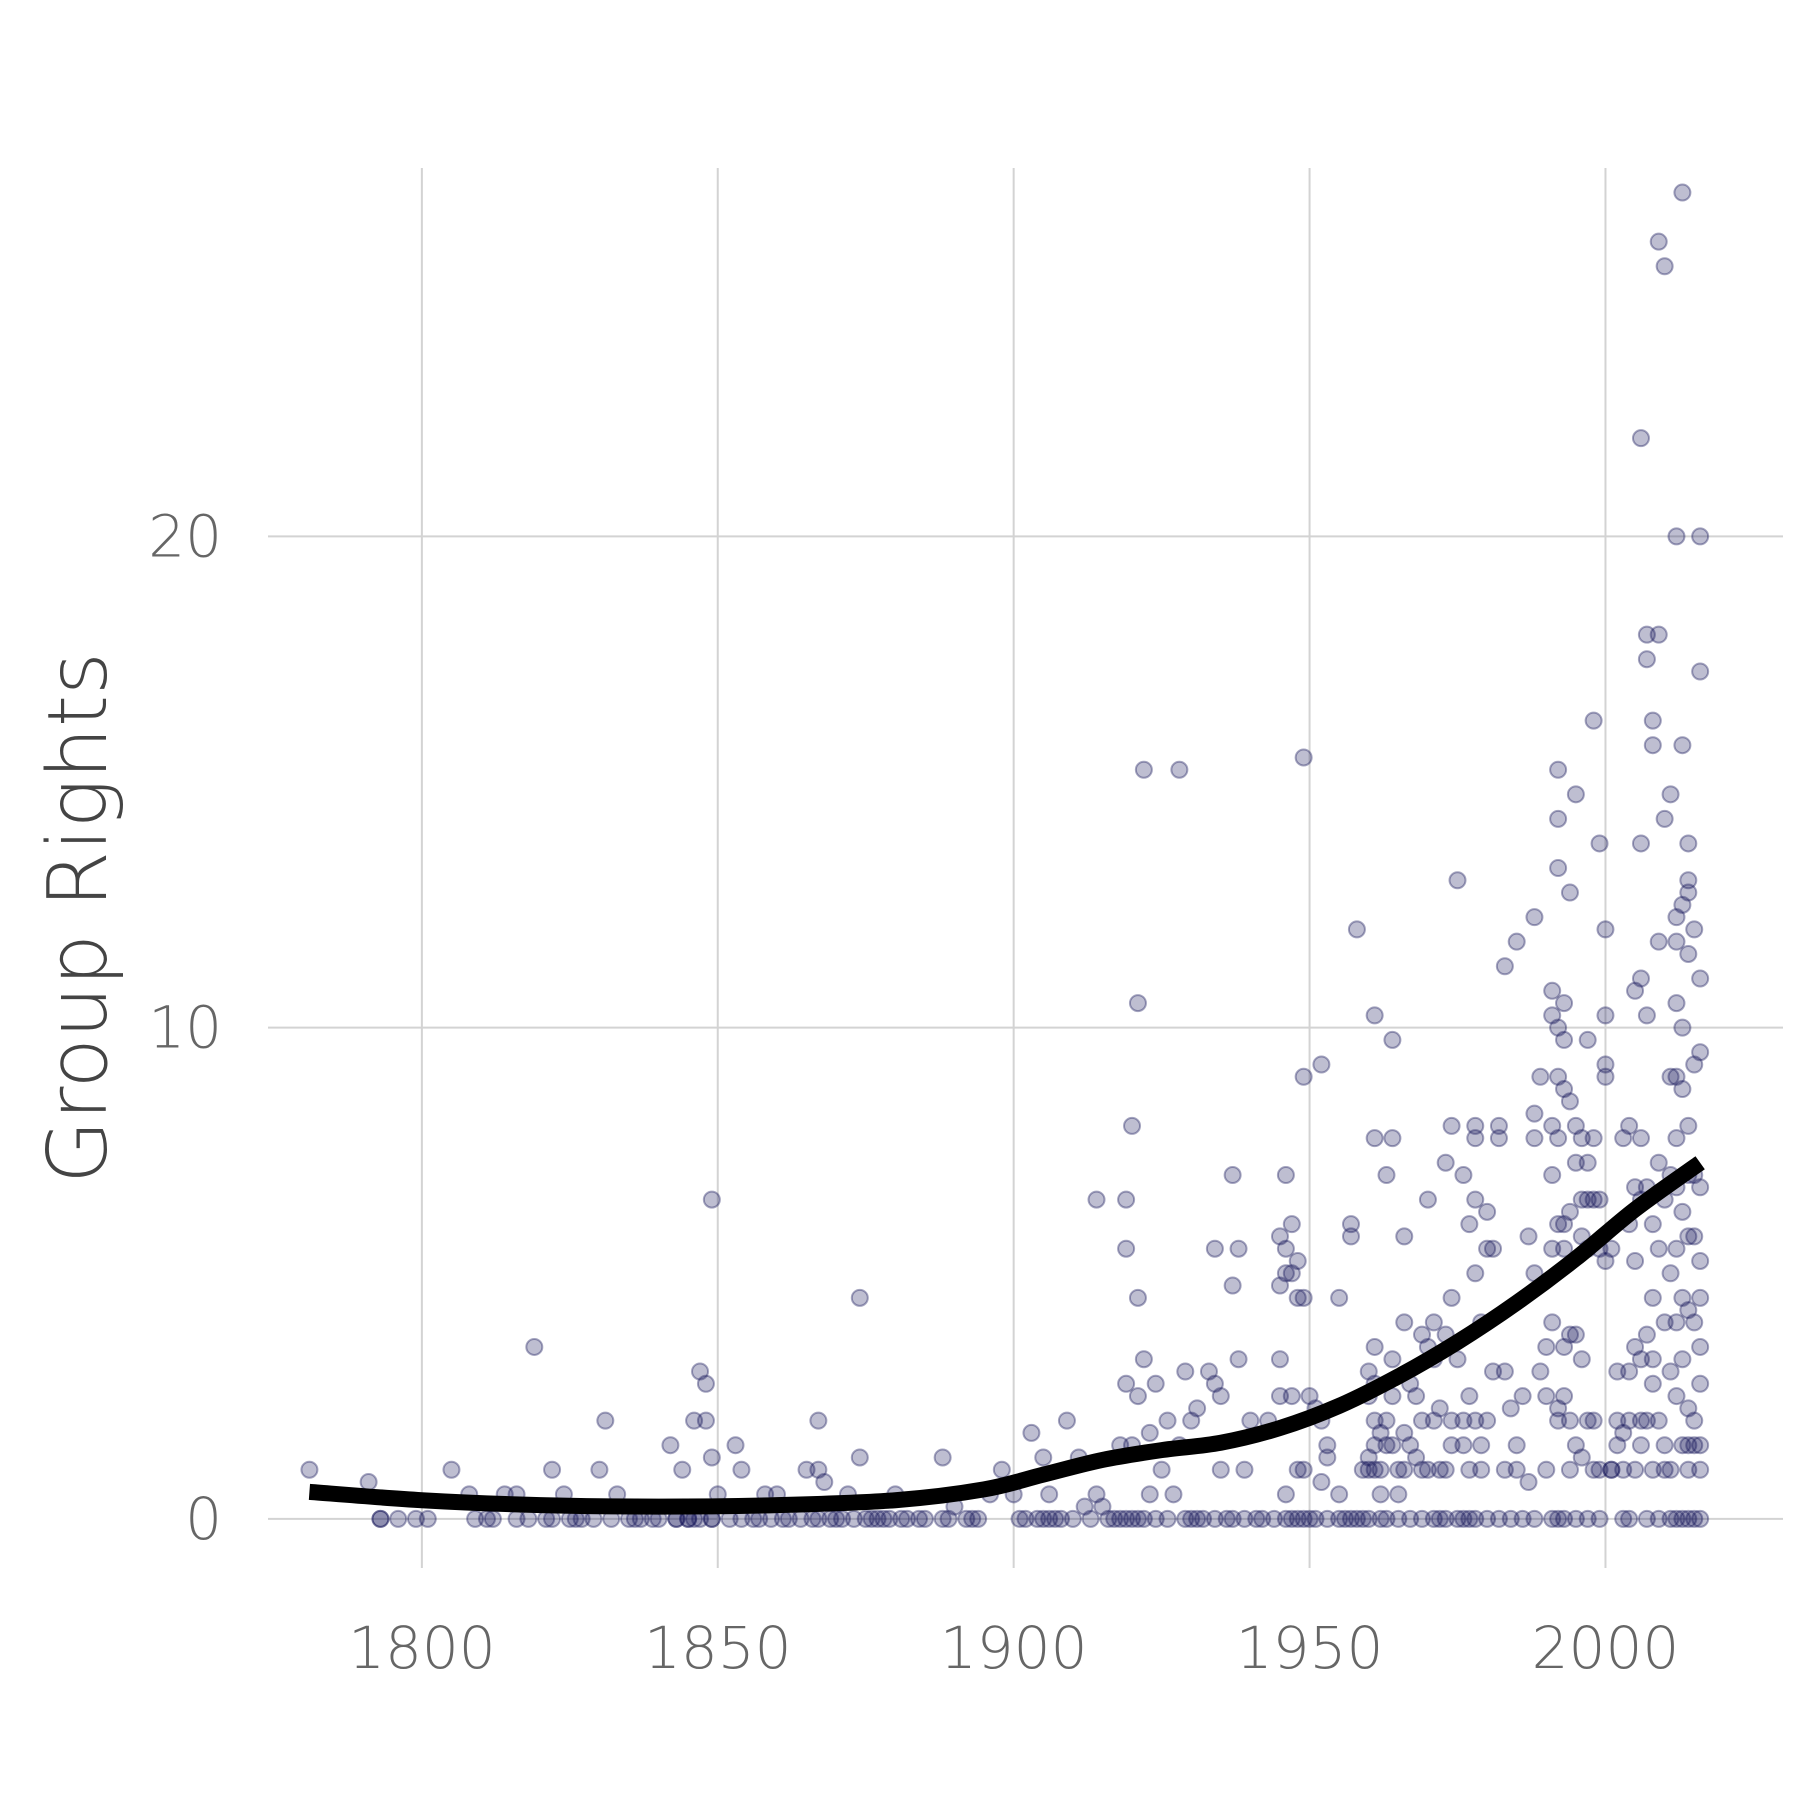  Describe the element at coordinates (185, 1028) in the screenshot. I see `y-tick-label: 10` at that location.